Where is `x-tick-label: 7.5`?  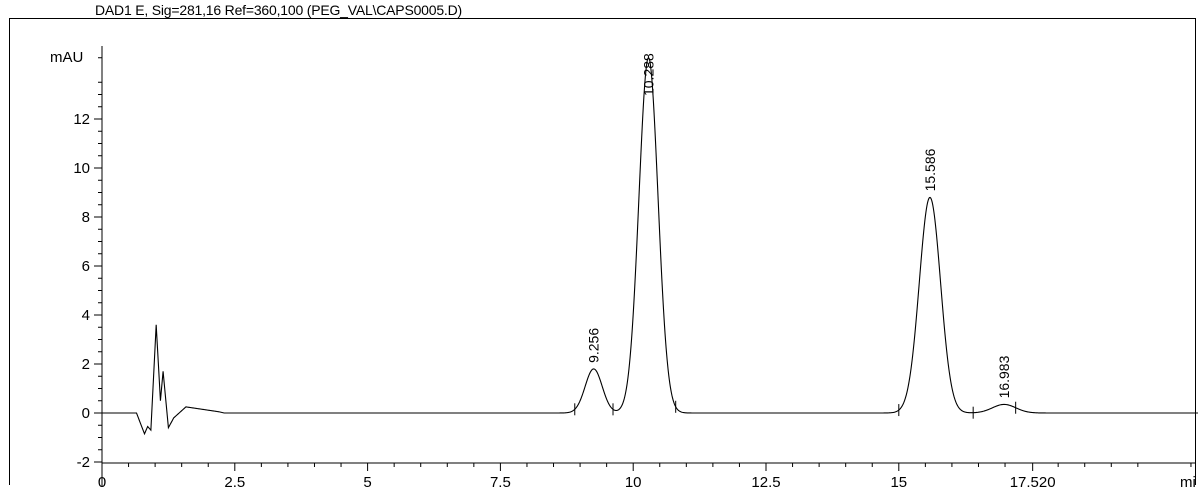 x-tick-label: 7.5 is located at coordinates (500, 480).